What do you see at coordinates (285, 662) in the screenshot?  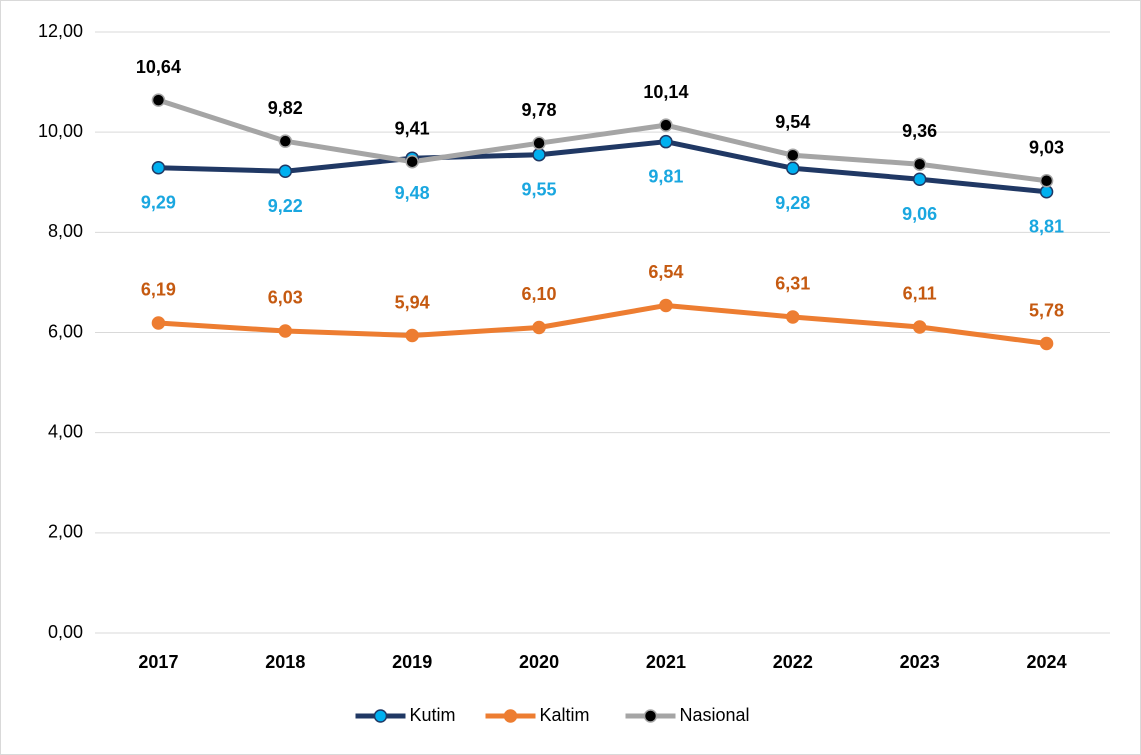 I see `x-tick-label: 2018` at bounding box center [285, 662].